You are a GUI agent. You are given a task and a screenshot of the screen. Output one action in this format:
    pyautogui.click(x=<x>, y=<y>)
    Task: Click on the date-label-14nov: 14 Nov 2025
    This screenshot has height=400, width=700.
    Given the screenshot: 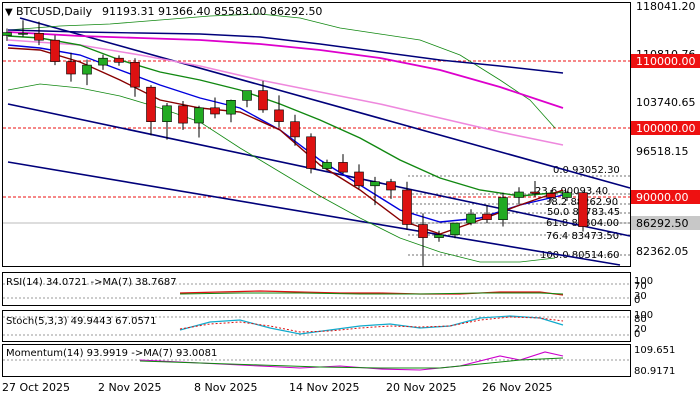 What is the action you would take?
    pyautogui.click(x=324, y=387)
    